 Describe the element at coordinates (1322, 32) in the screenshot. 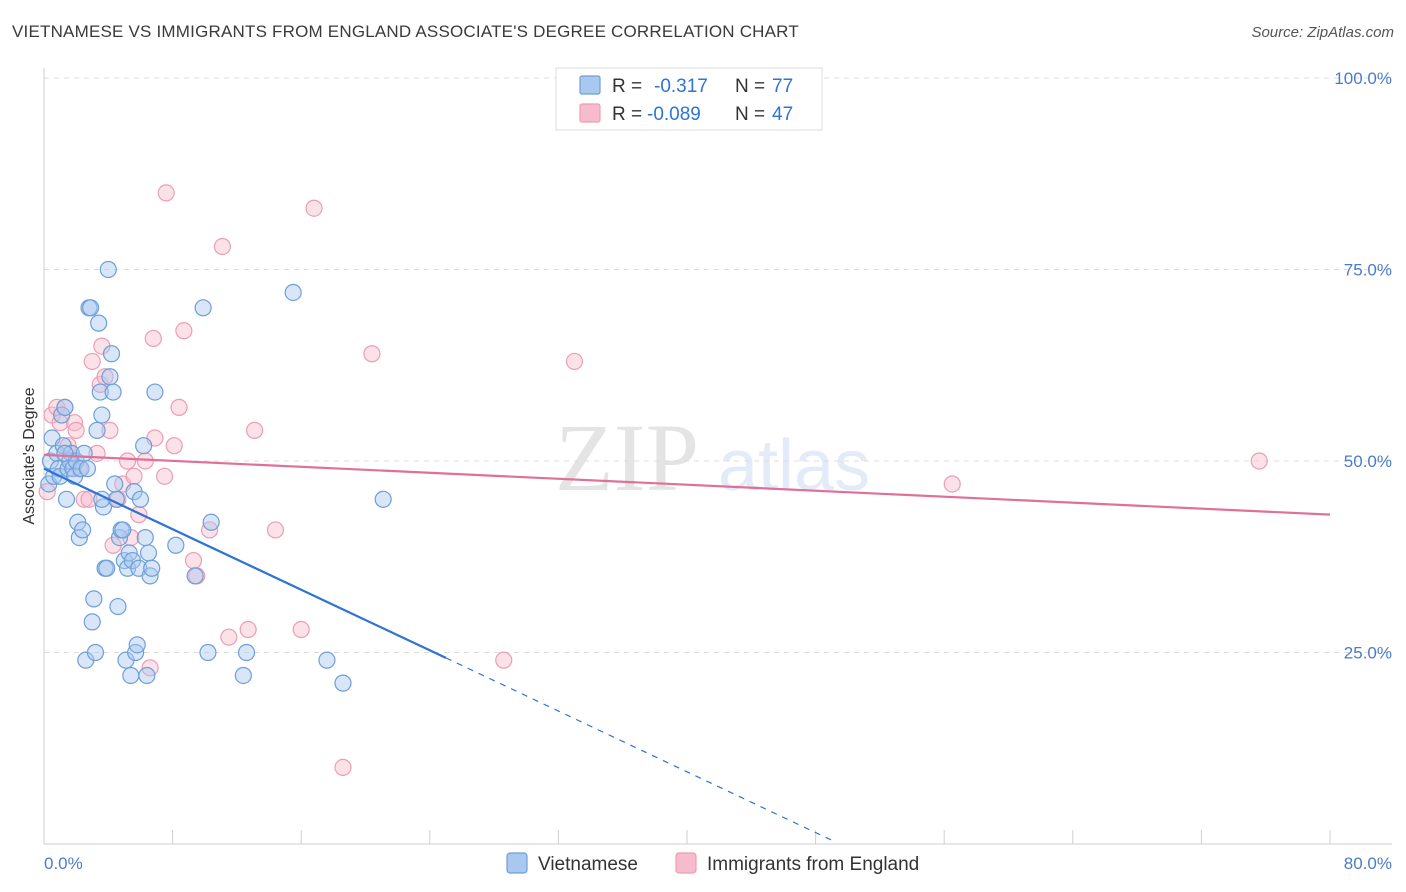

I see `chart-source: Source: ZipAtlas.com` at that location.